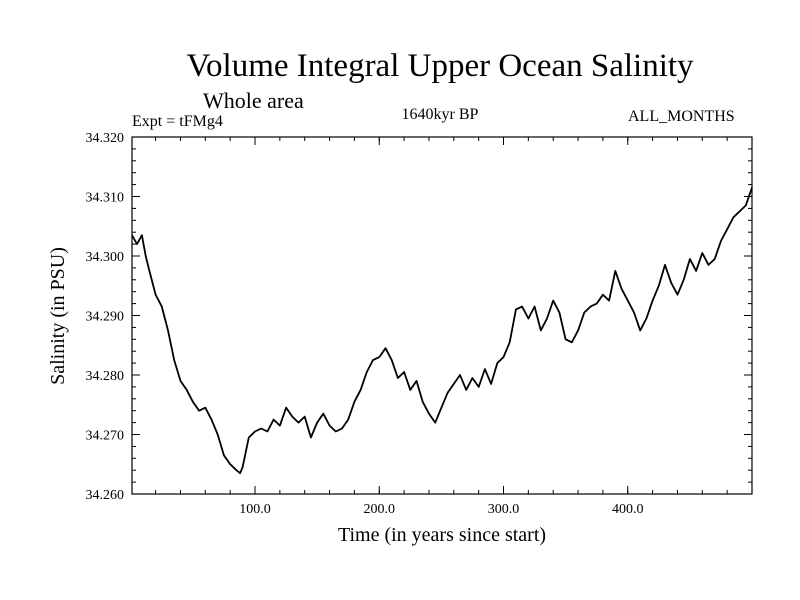 This screenshot has width=800, height=600. What do you see at coordinates (380, 509) in the screenshot?
I see `x-tick-label: 200.0` at bounding box center [380, 509].